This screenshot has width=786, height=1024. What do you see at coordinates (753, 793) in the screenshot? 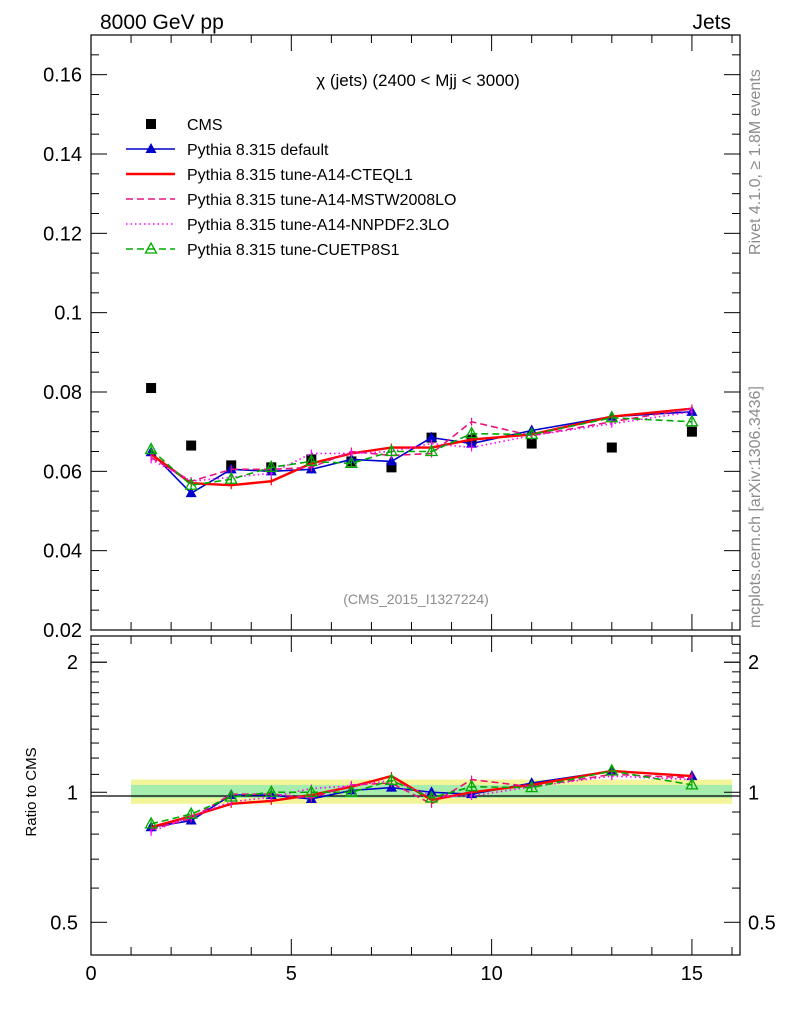
I see `ratio-ytick-label-right: 1` at bounding box center [753, 793].